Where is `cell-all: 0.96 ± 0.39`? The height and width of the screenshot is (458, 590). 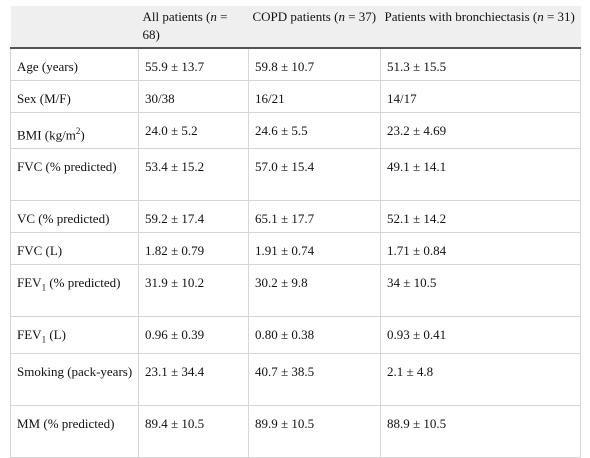 cell-all: 0.96 ± 0.39 is located at coordinates (193, 335).